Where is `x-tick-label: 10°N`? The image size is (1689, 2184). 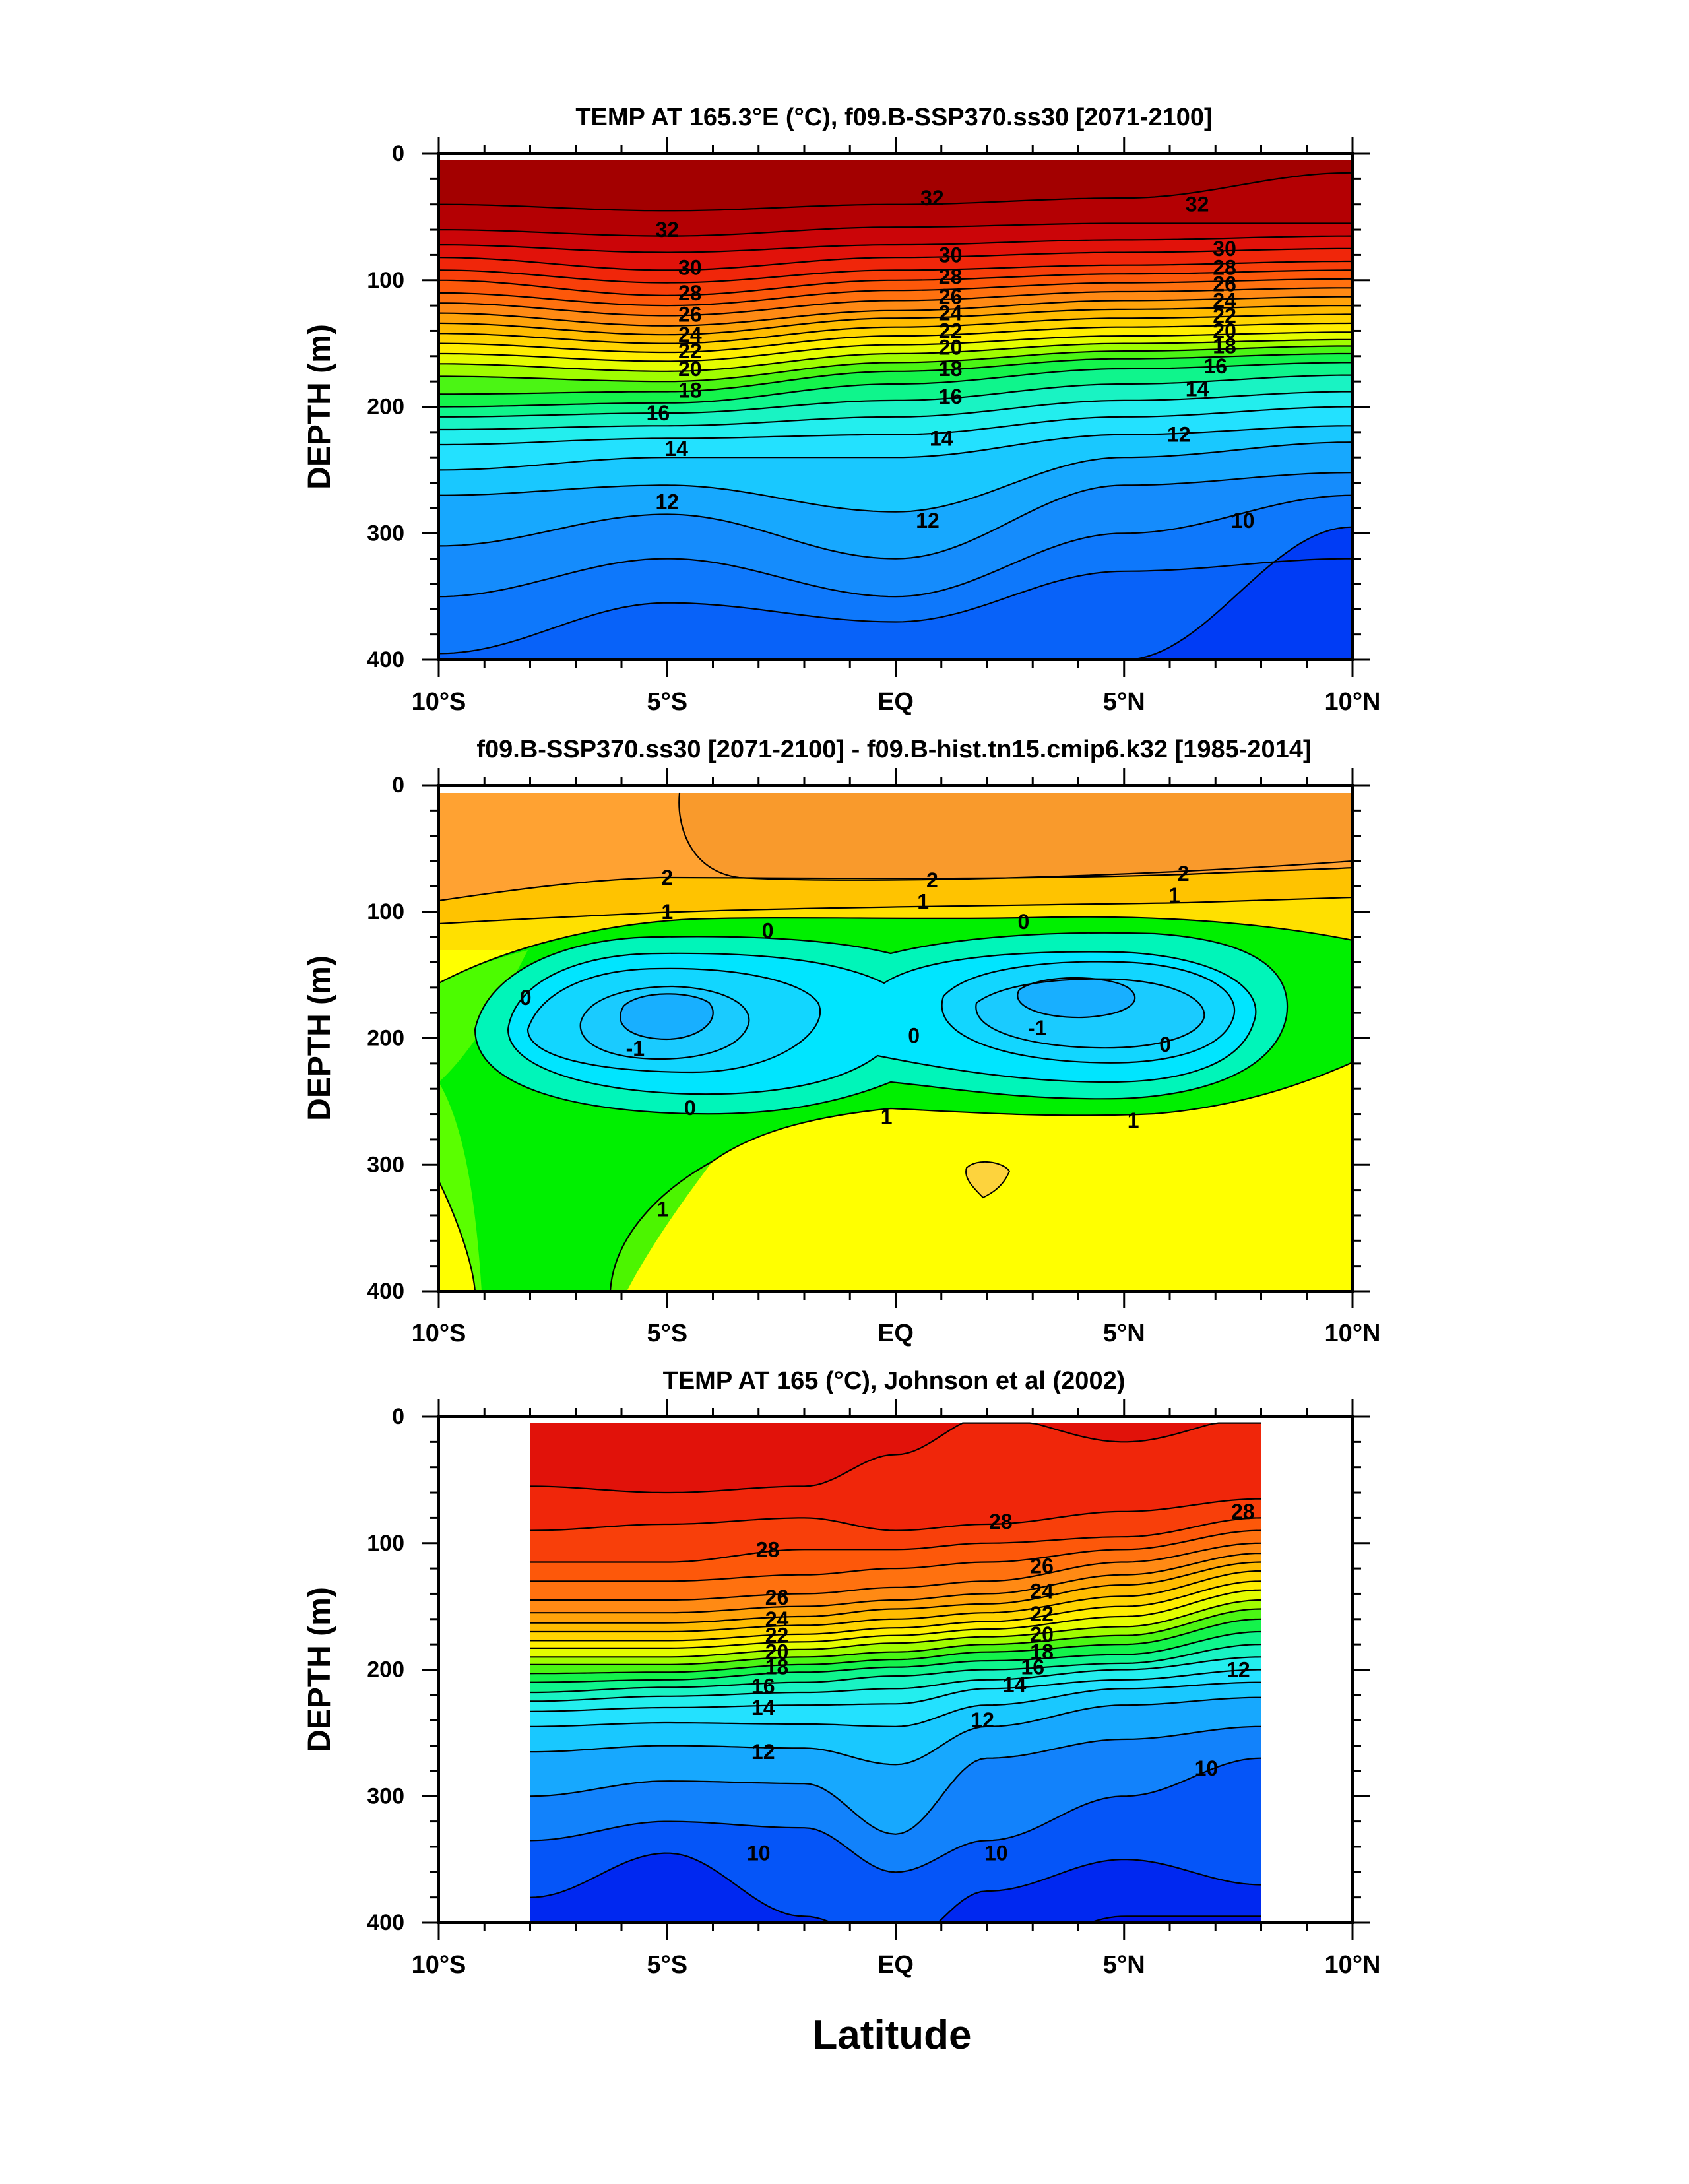
x-tick-label: 10°N is located at coordinates (1353, 702).